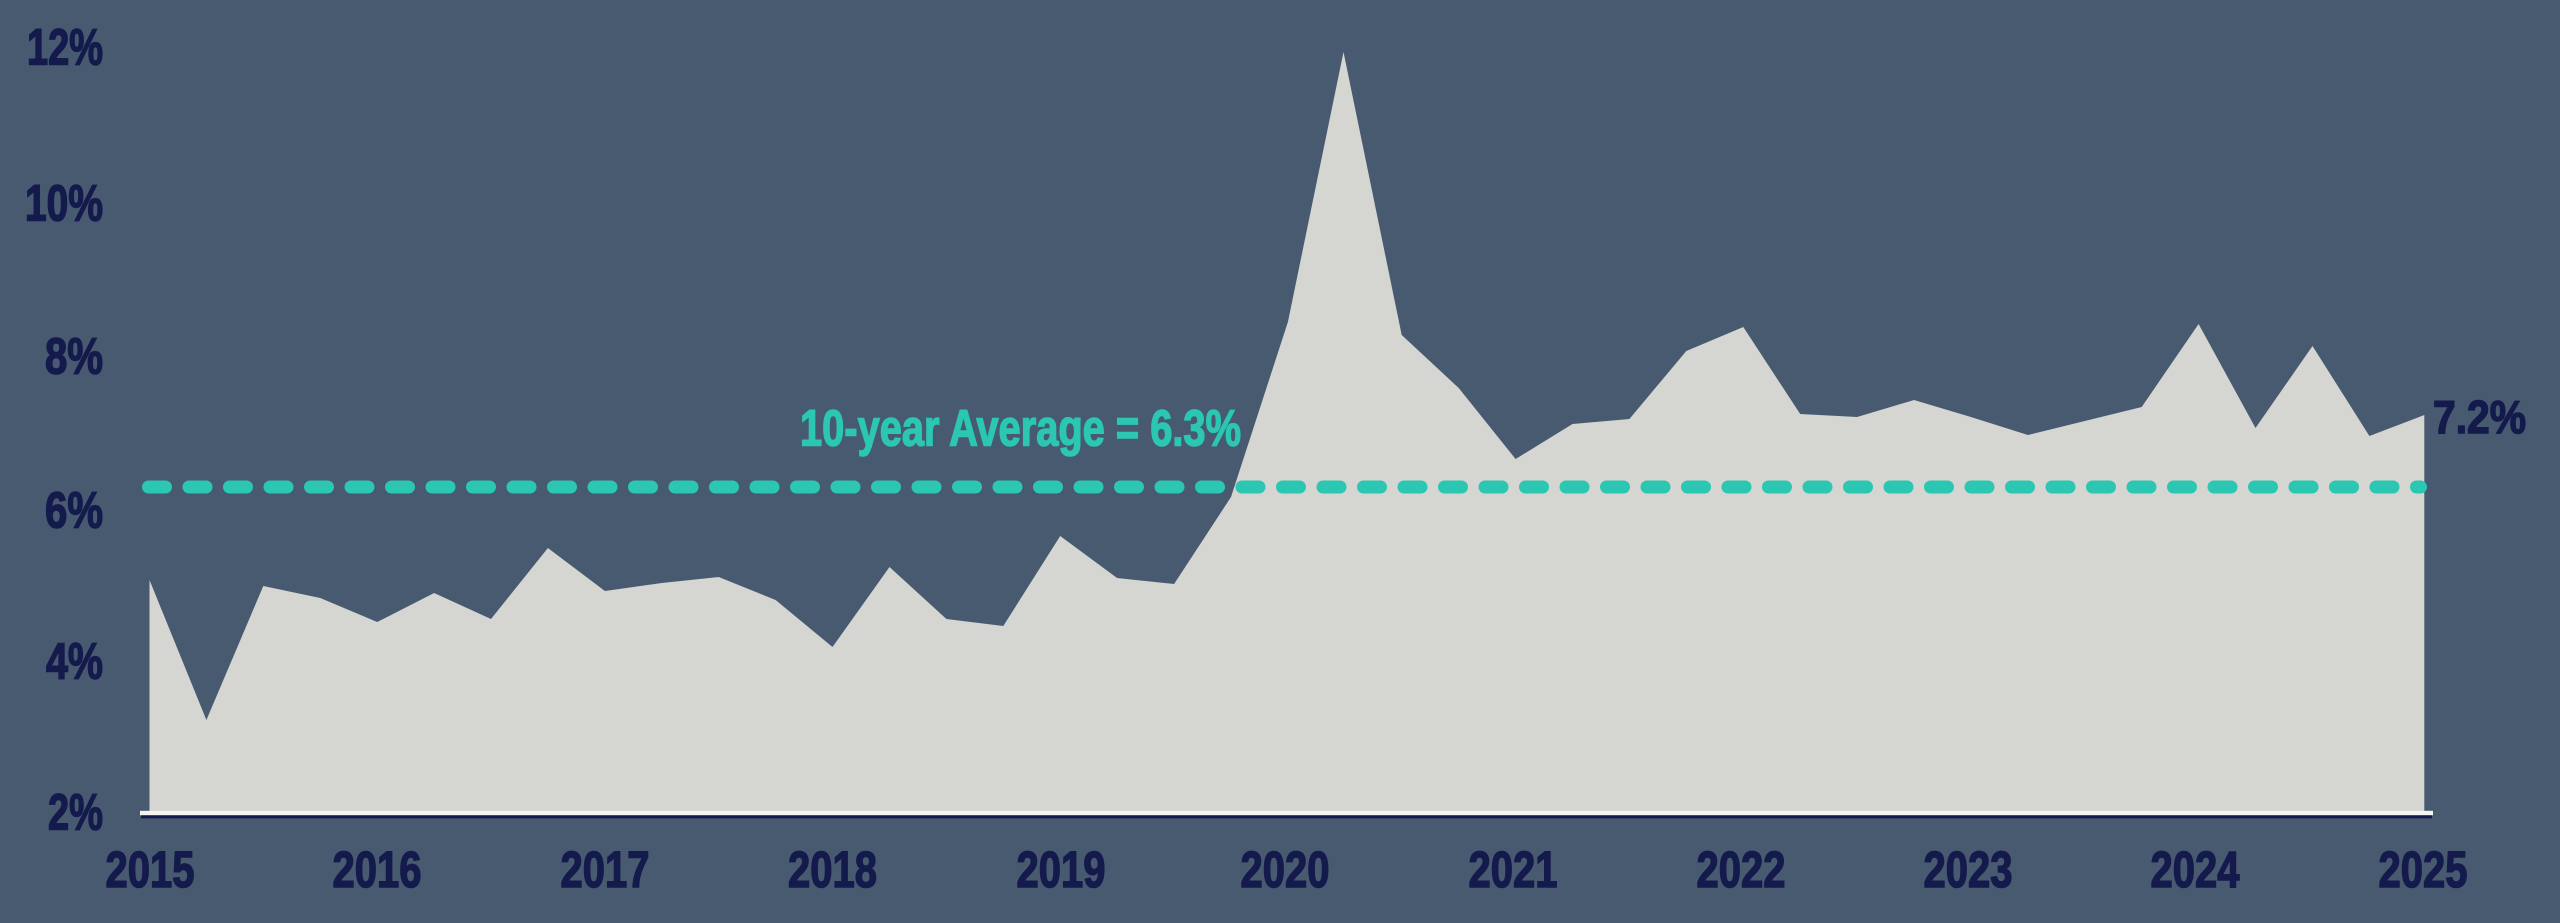 The width and height of the screenshot is (2560, 923). I want to click on svg-text: 6%, so click(74, 510).